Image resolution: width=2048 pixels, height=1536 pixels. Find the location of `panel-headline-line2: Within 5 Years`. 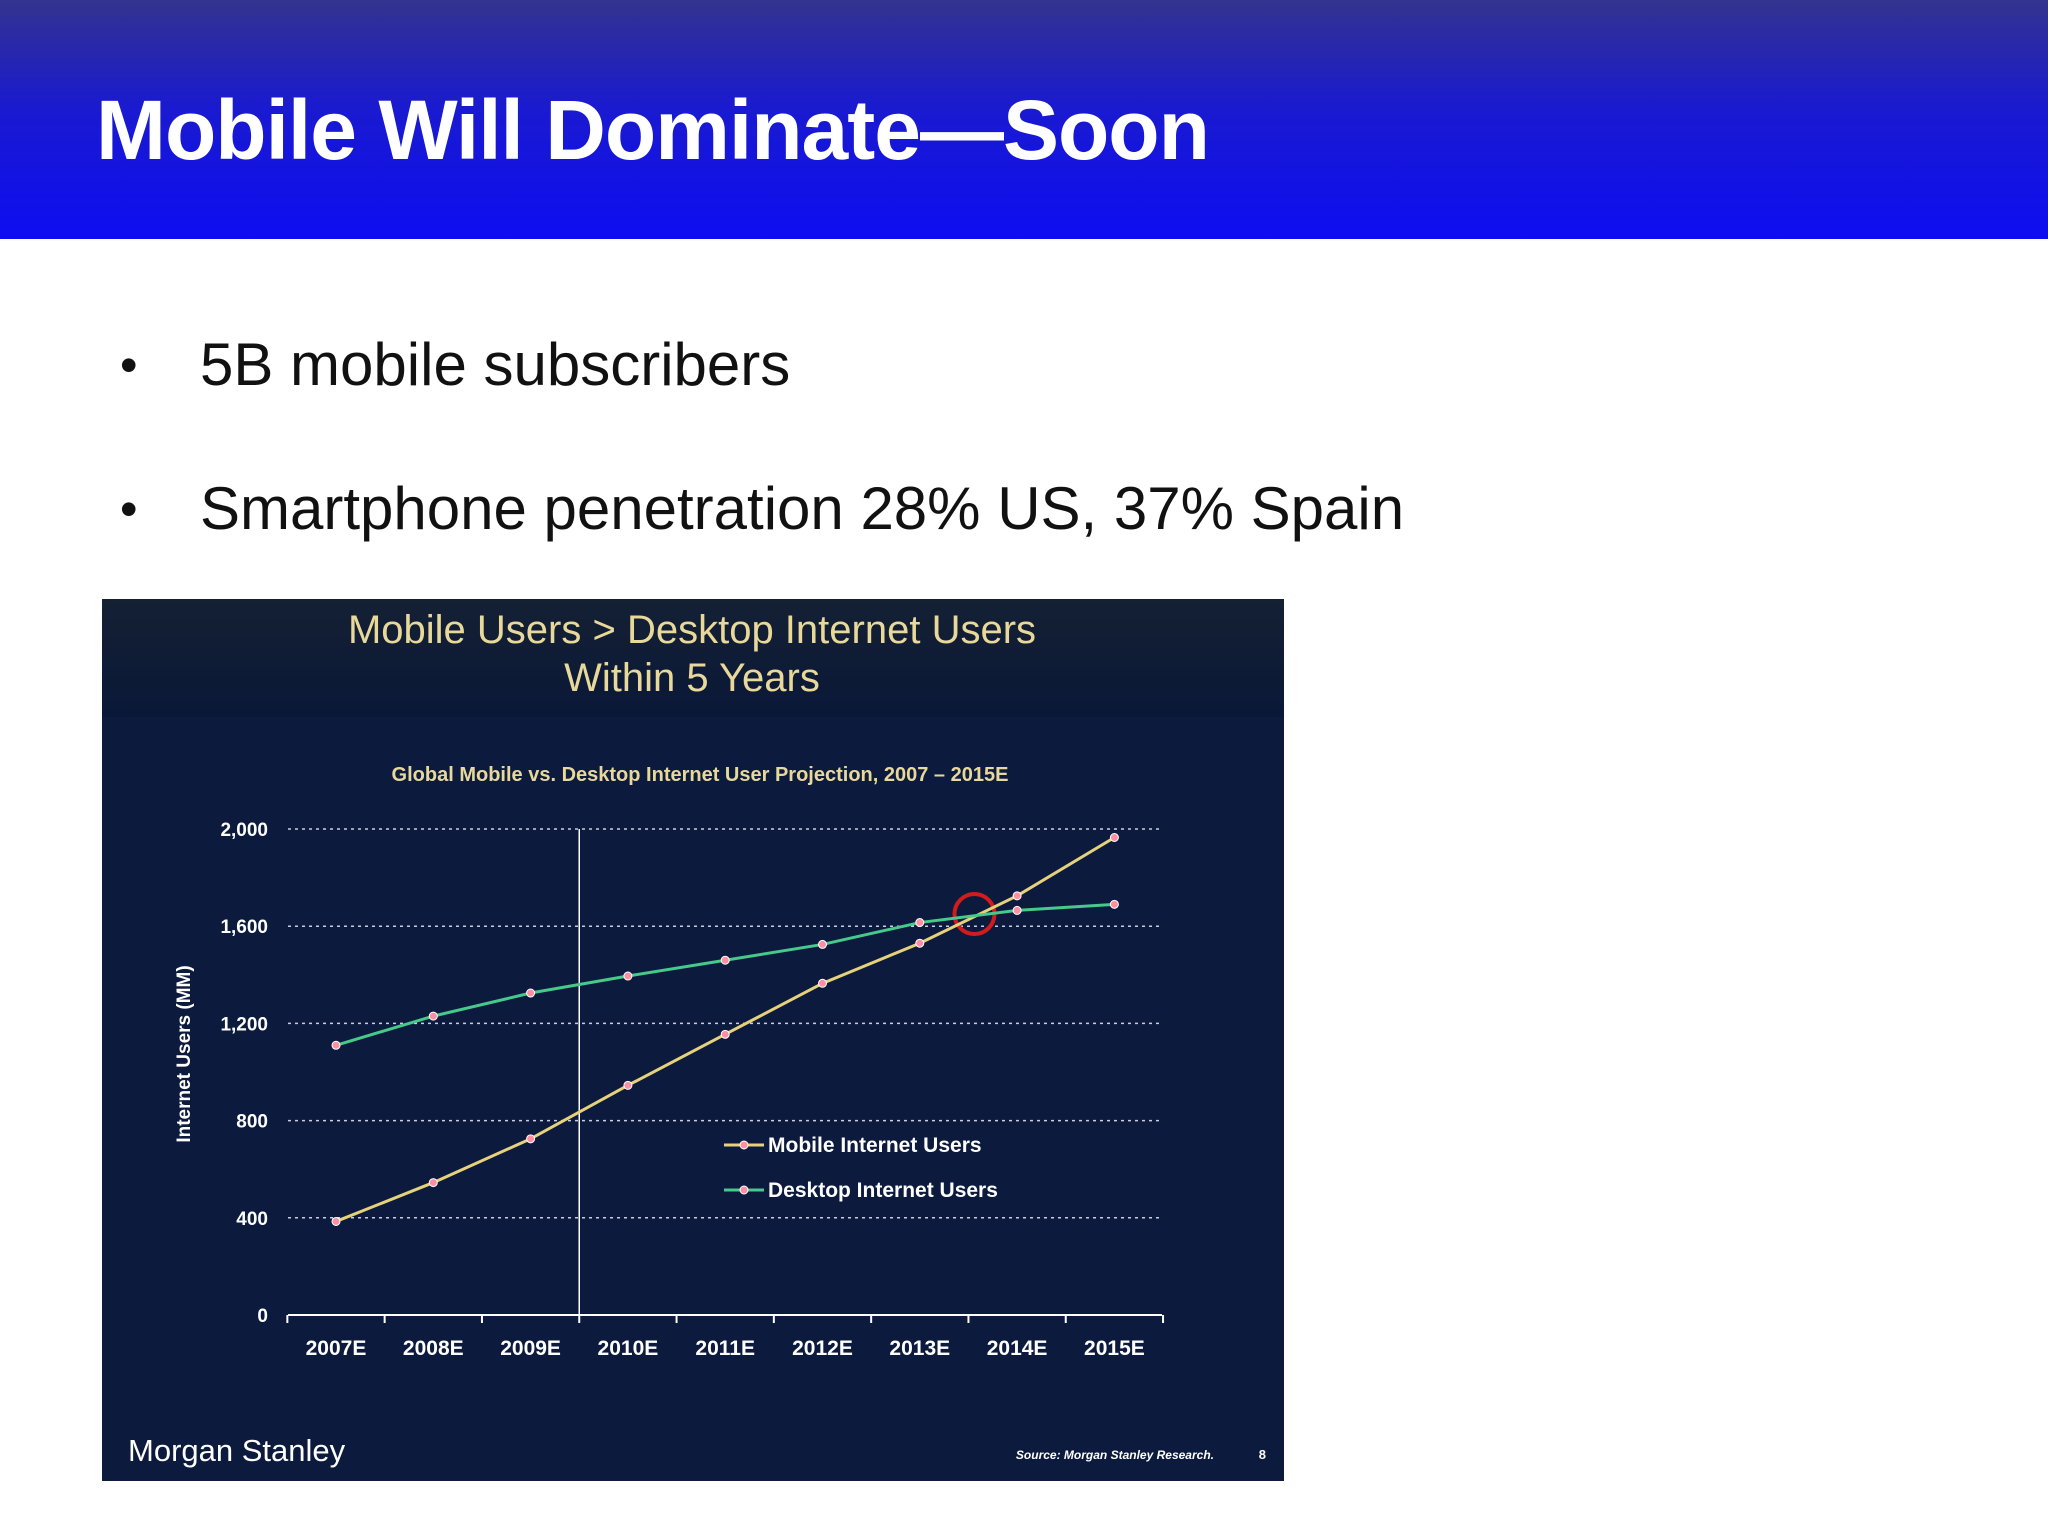

panel-headline-line2: Within 5 Years is located at coordinates (692, 678).